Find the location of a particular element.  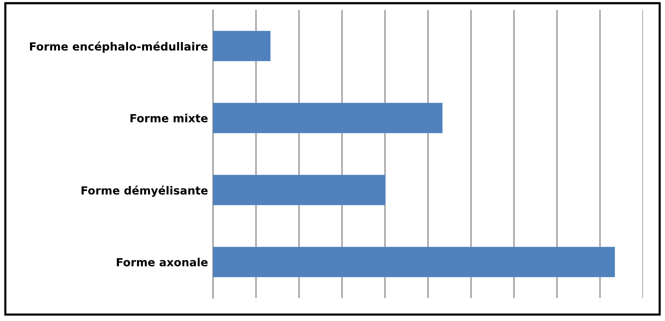

y-tick-label: Forme axonale is located at coordinates (162, 262).